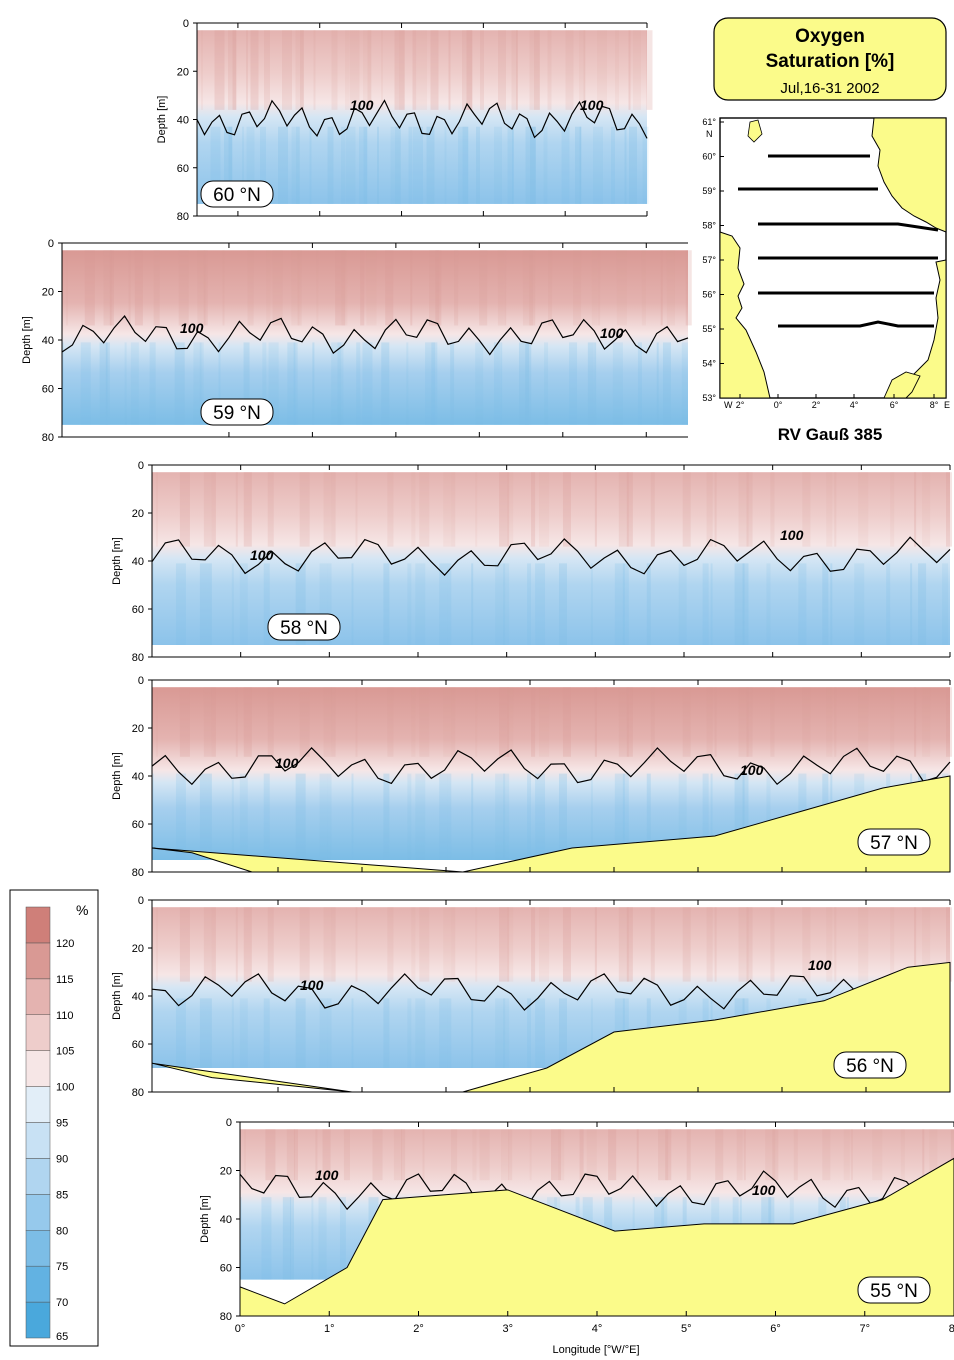 The height and width of the screenshot is (1360, 954). Describe the element at coordinates (62, 1124) in the screenshot. I see `colorbar-label: 95` at that location.